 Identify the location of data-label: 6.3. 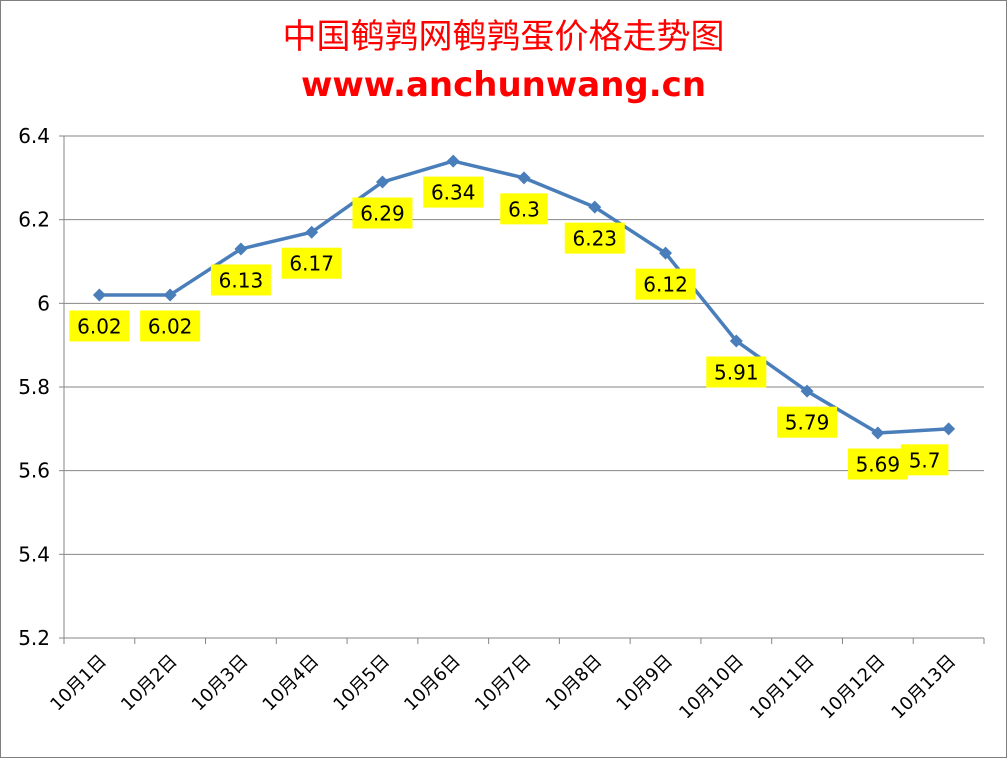
(524, 209).